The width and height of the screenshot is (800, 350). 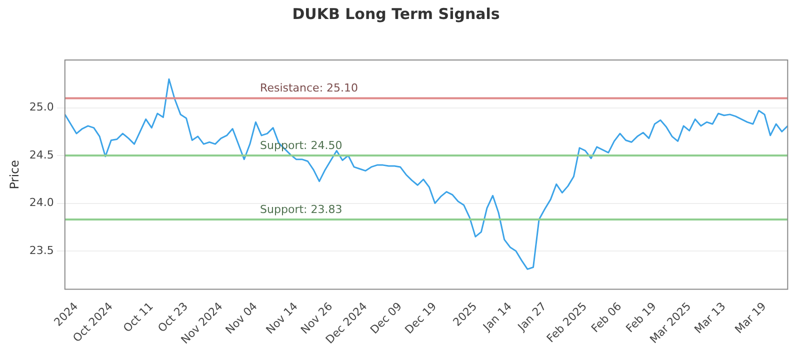 What do you see at coordinates (497, 317) in the screenshot?
I see `x-tick-label: Jan 14` at bounding box center [497, 317].